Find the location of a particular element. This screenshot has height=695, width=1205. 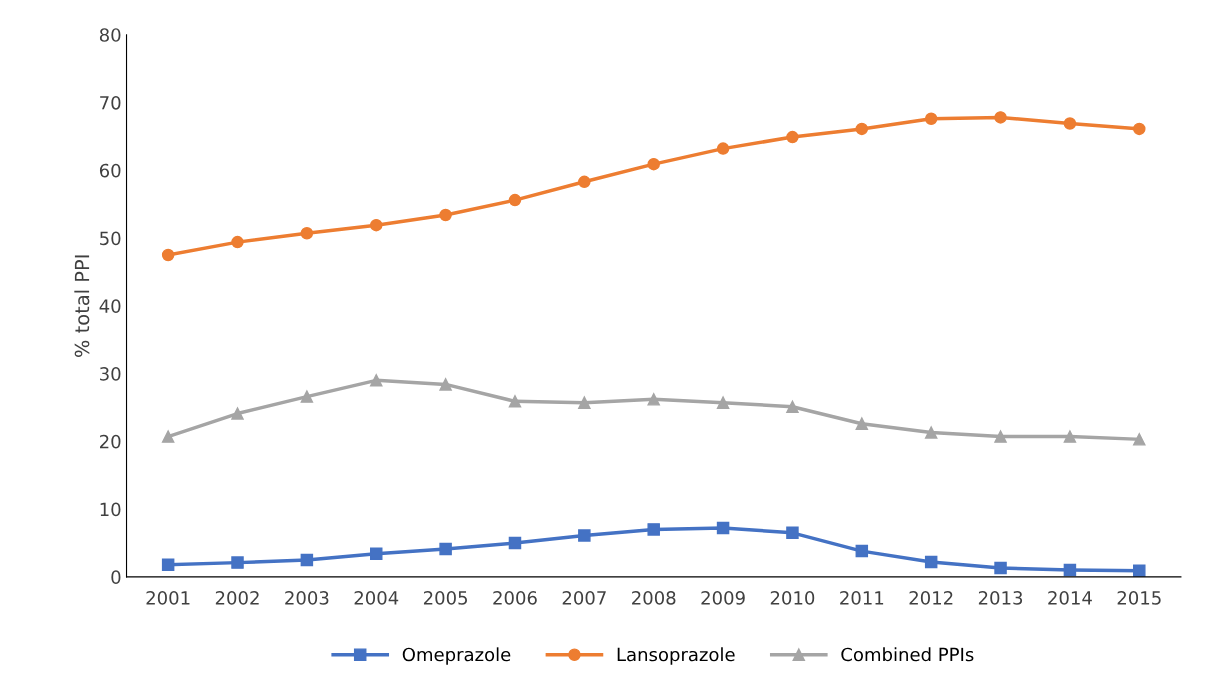

legend-label: Combined PPIs is located at coordinates (907, 654).